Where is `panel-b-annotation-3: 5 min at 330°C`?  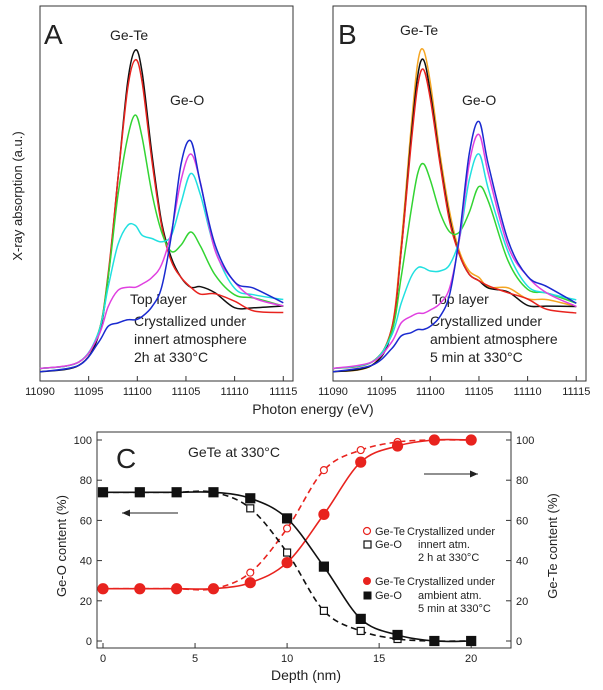
panel-b-annotation-3: 5 min at 330°C is located at coordinates (476, 357).